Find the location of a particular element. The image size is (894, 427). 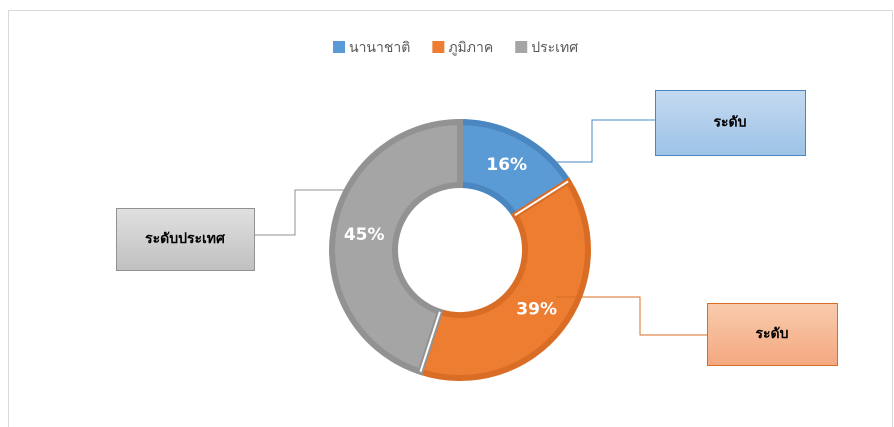

legend-label: นานาชาติ is located at coordinates (379, 48).